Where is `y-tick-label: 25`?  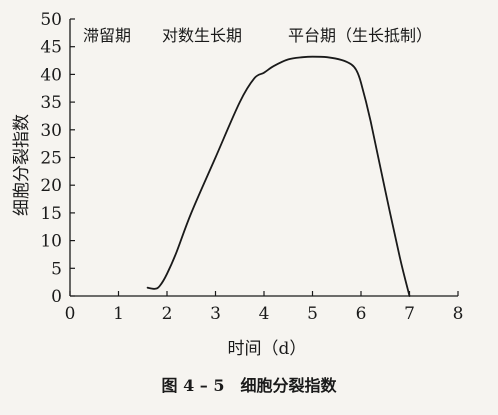 y-tick-label: 25 is located at coordinates (51, 159).